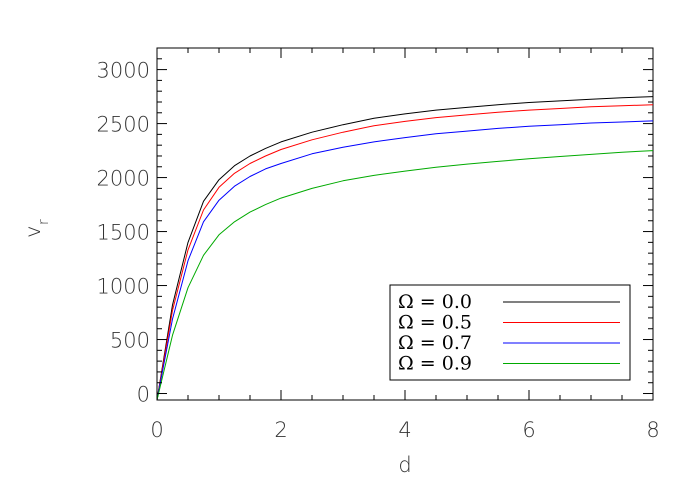 This screenshot has height=500, width=700. Describe the element at coordinates (44, 222) in the screenshot. I see `y-axis-label-subscript: r` at that location.